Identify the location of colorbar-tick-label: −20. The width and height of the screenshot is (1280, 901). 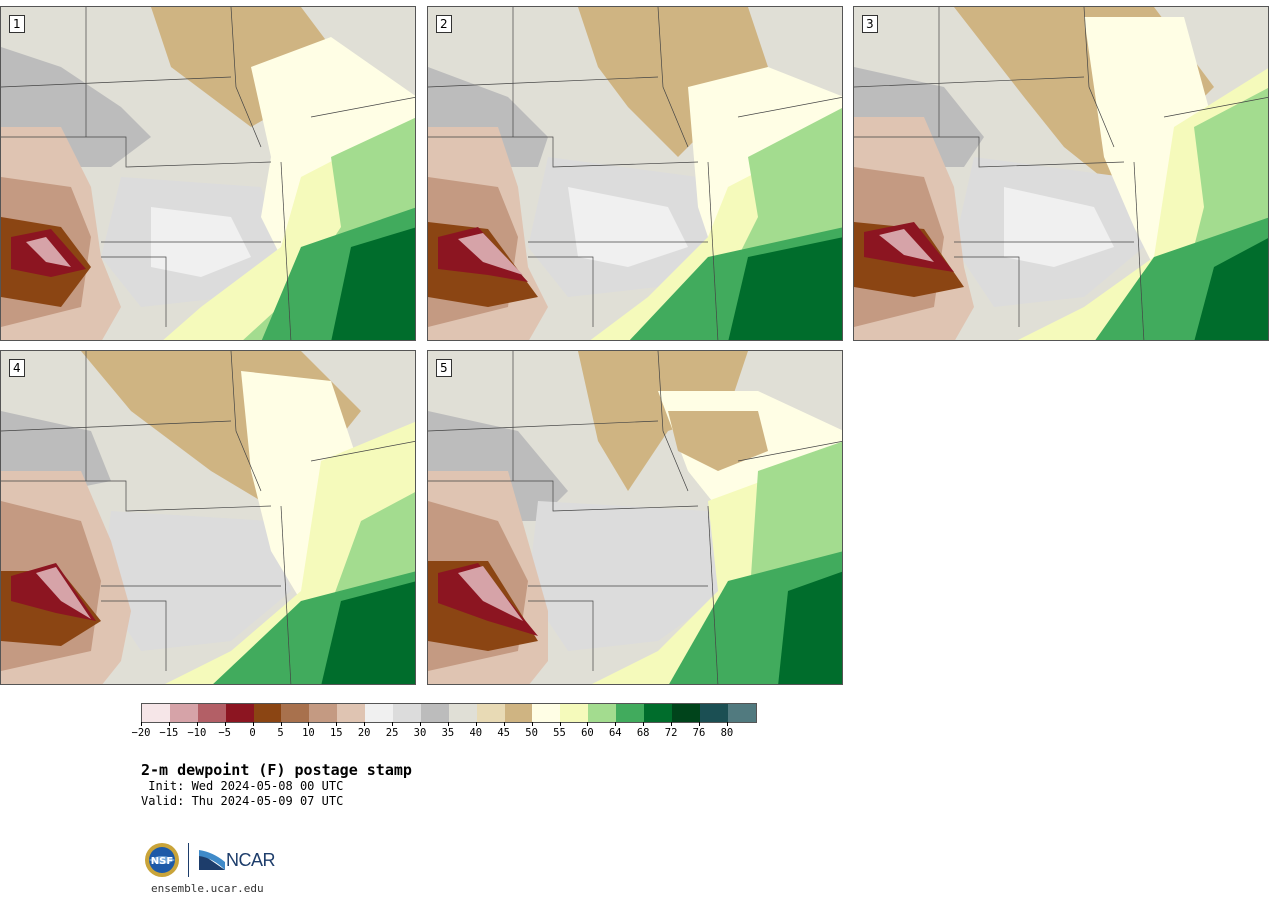
(141, 733).